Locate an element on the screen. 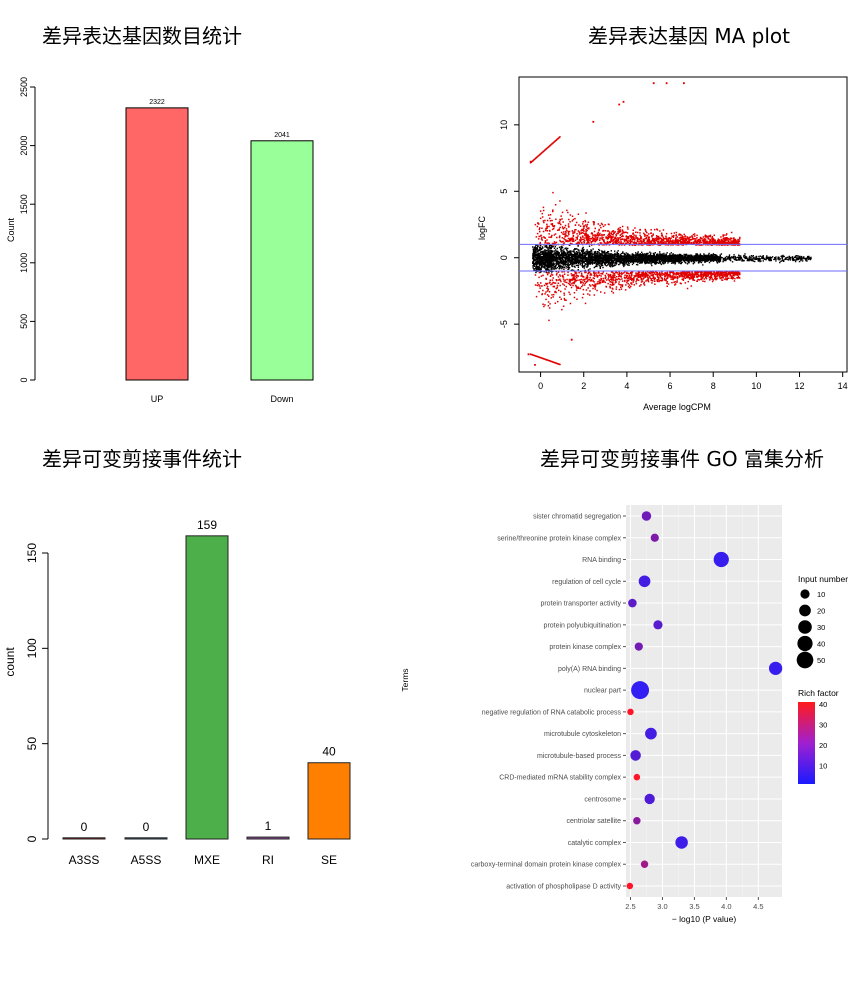 The width and height of the screenshot is (864, 1007). x-tick-label: 14 is located at coordinates (843, 386).